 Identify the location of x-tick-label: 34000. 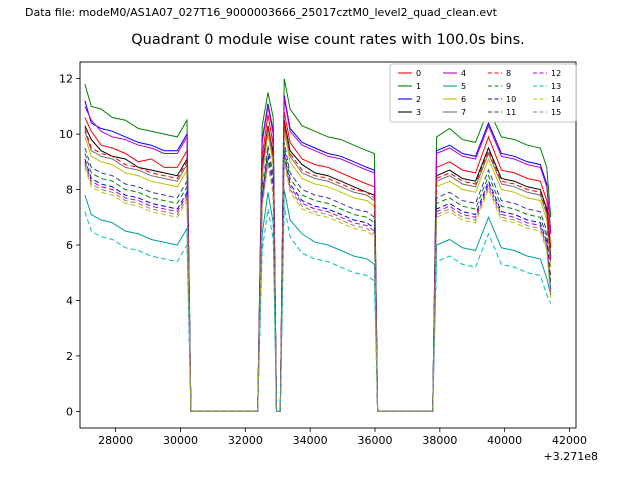
(310, 440).